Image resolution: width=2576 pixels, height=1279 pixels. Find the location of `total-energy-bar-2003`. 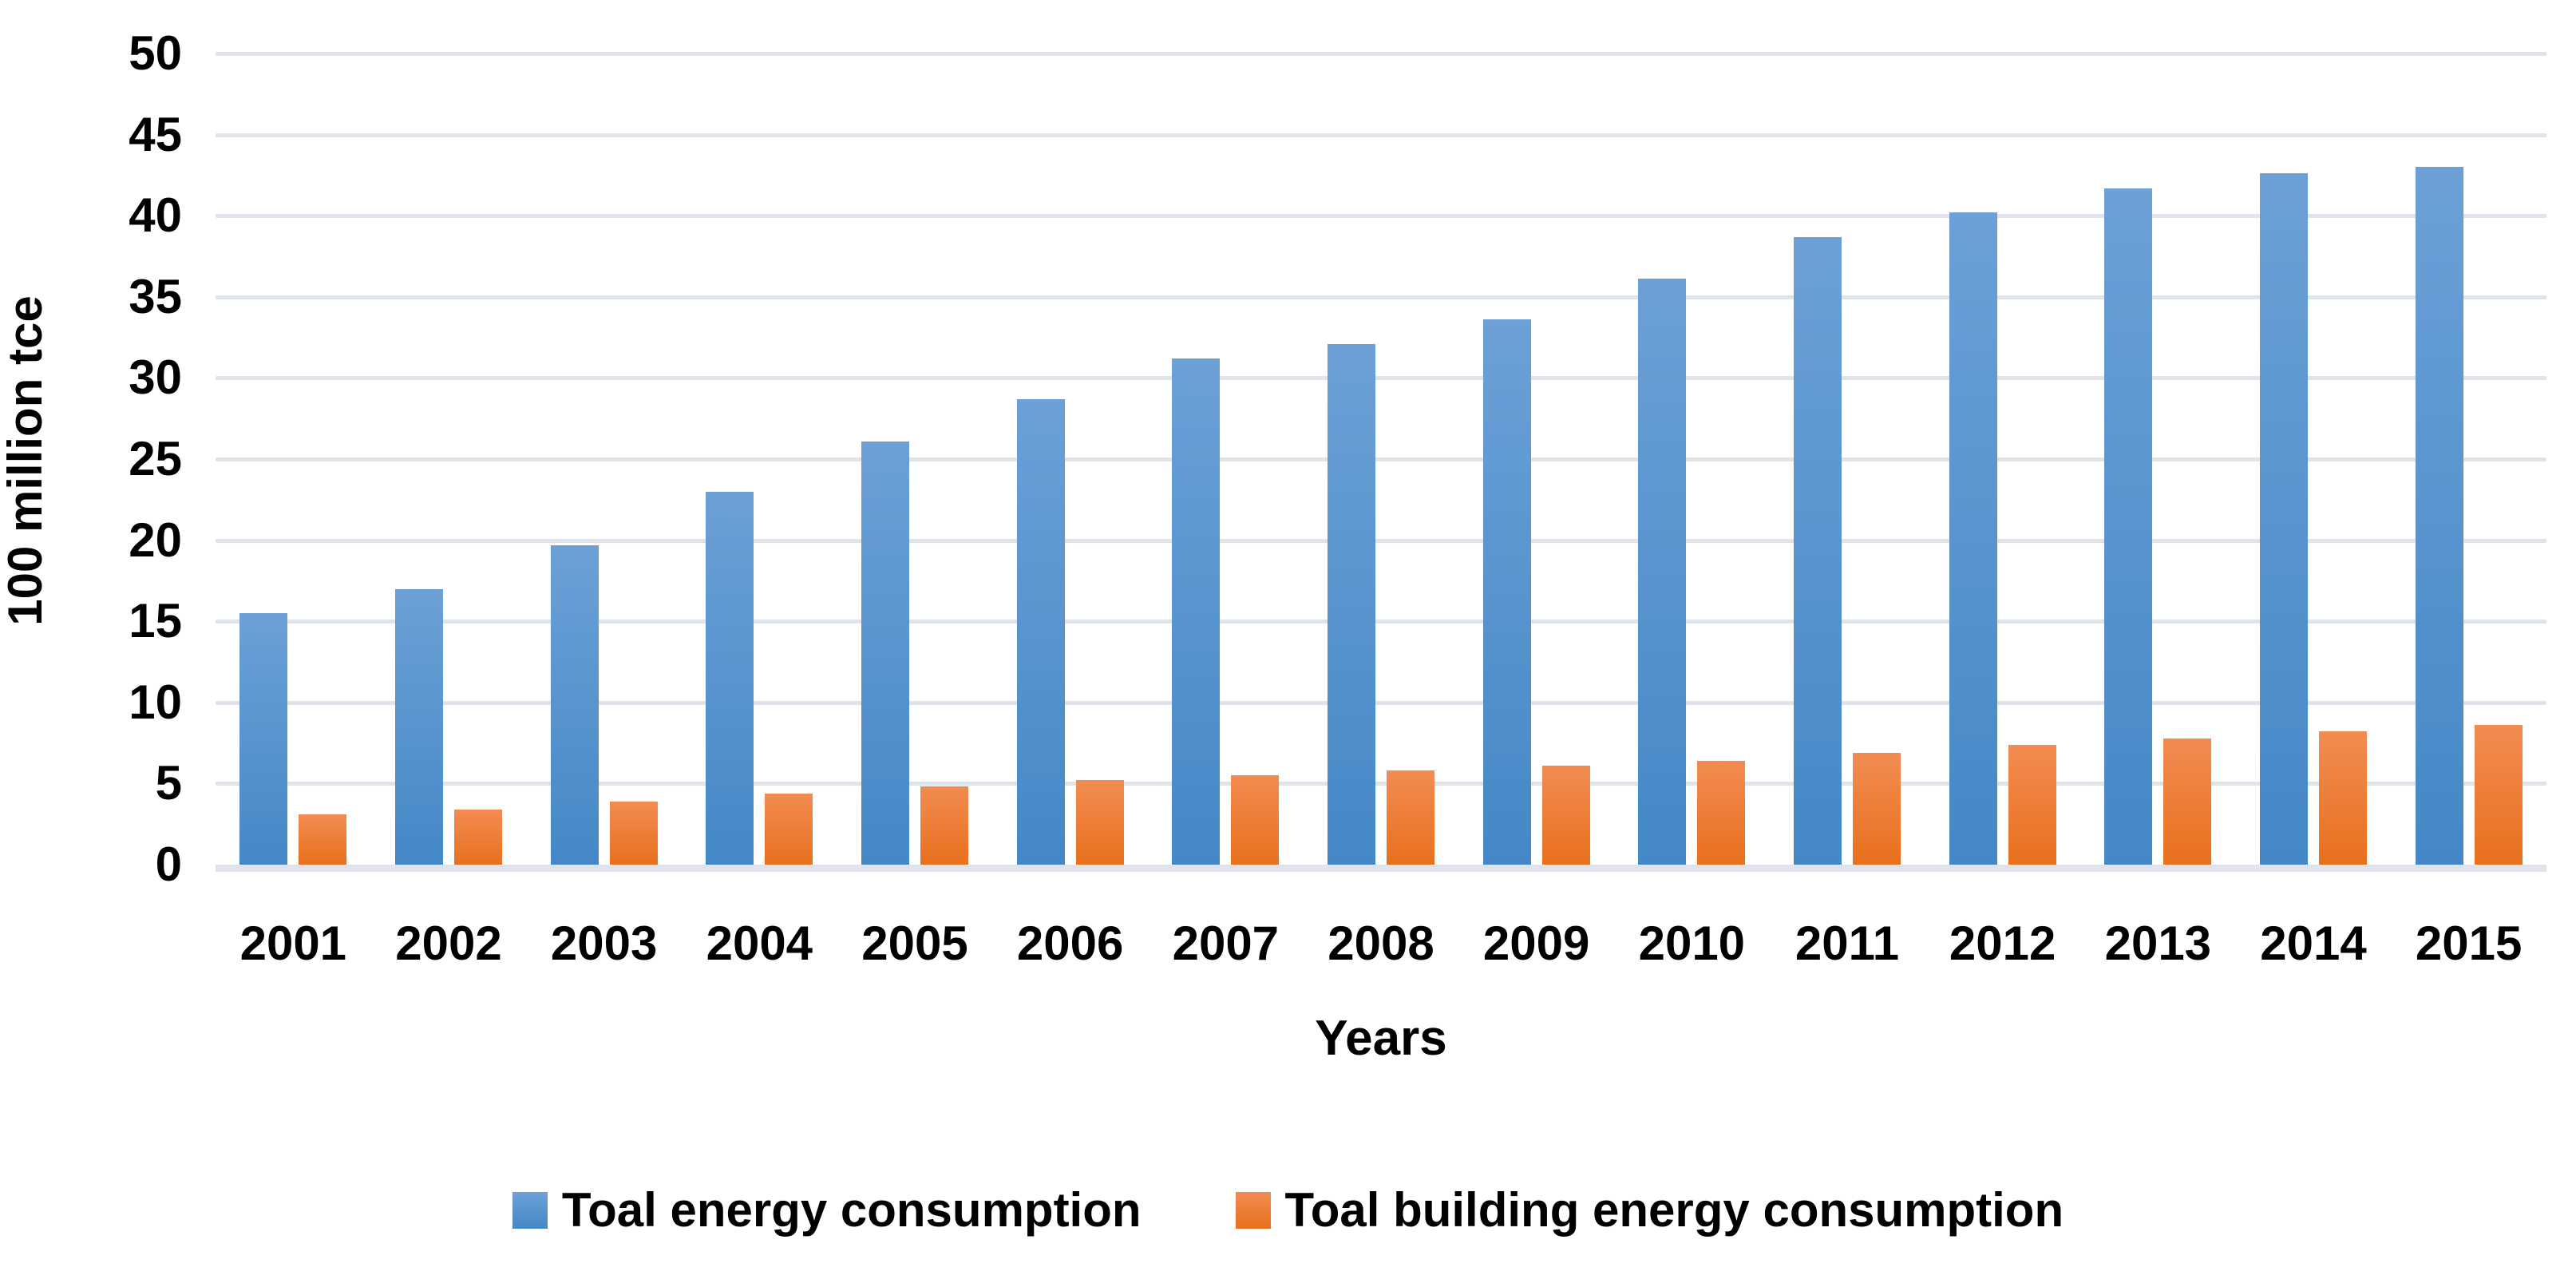

total-energy-bar-2003 is located at coordinates (575, 704).